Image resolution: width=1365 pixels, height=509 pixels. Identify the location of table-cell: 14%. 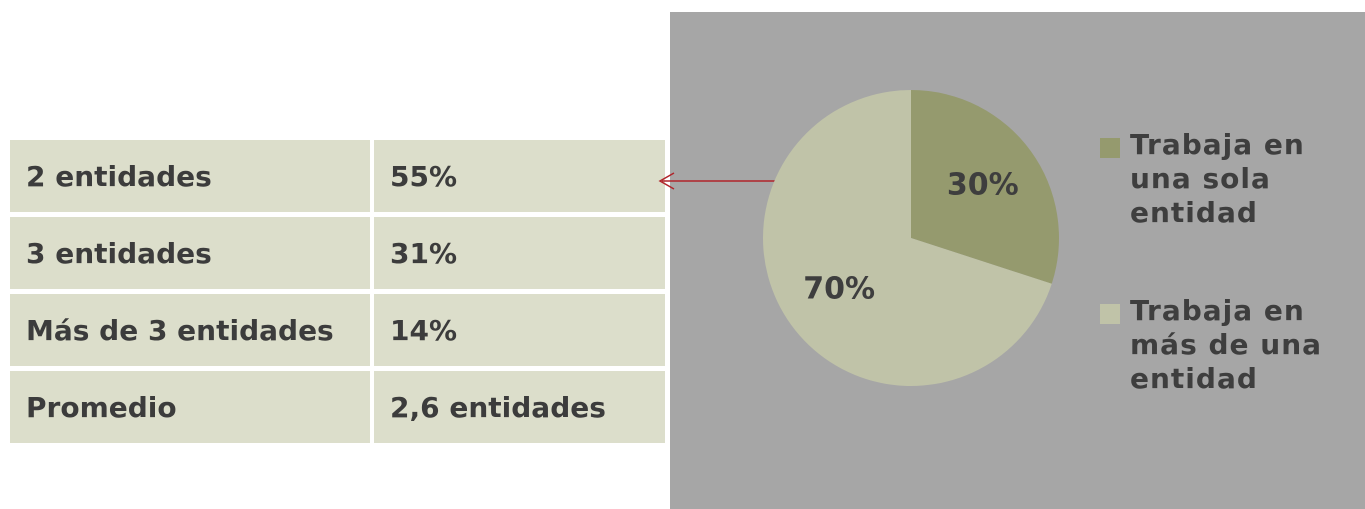
(519, 330).